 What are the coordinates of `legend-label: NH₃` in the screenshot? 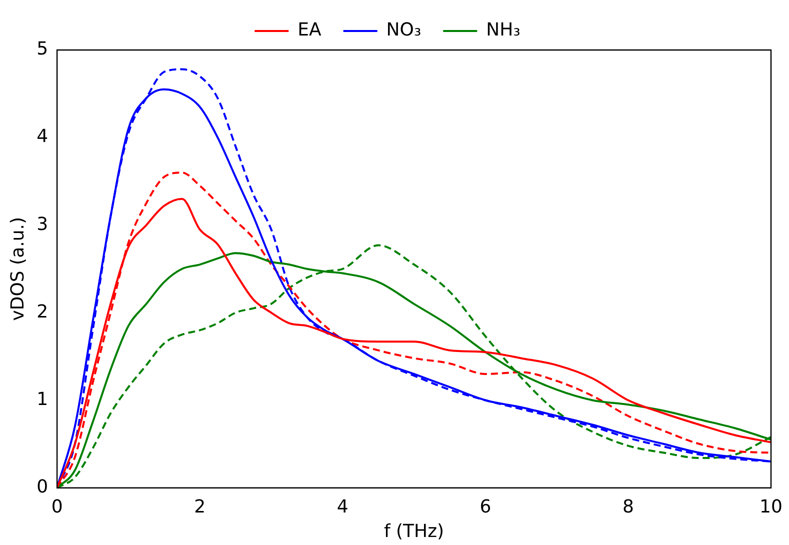 It's located at (503, 30).